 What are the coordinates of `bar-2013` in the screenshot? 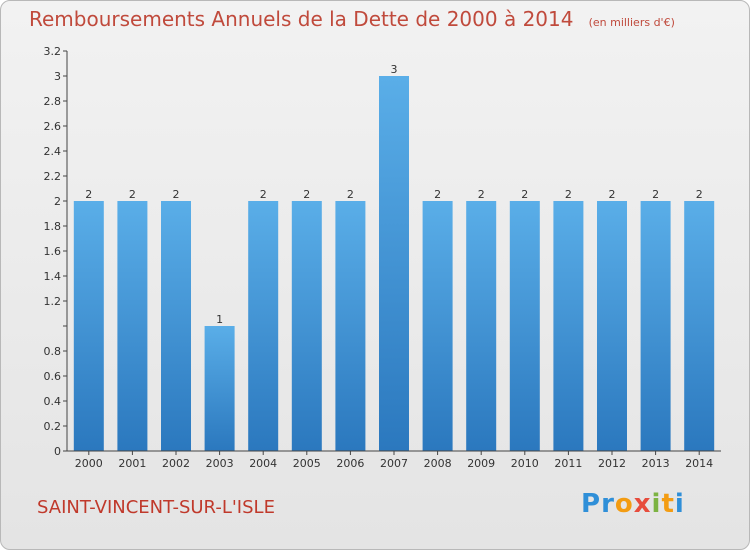 It's located at (655, 326).